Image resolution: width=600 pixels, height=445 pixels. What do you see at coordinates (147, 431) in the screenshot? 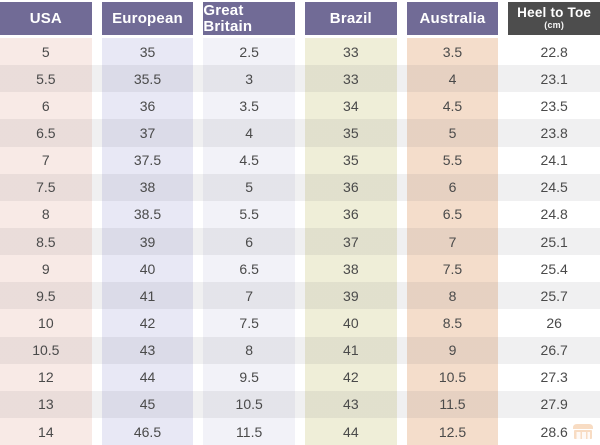
I see `table-cell: 46.5` at bounding box center [147, 431].